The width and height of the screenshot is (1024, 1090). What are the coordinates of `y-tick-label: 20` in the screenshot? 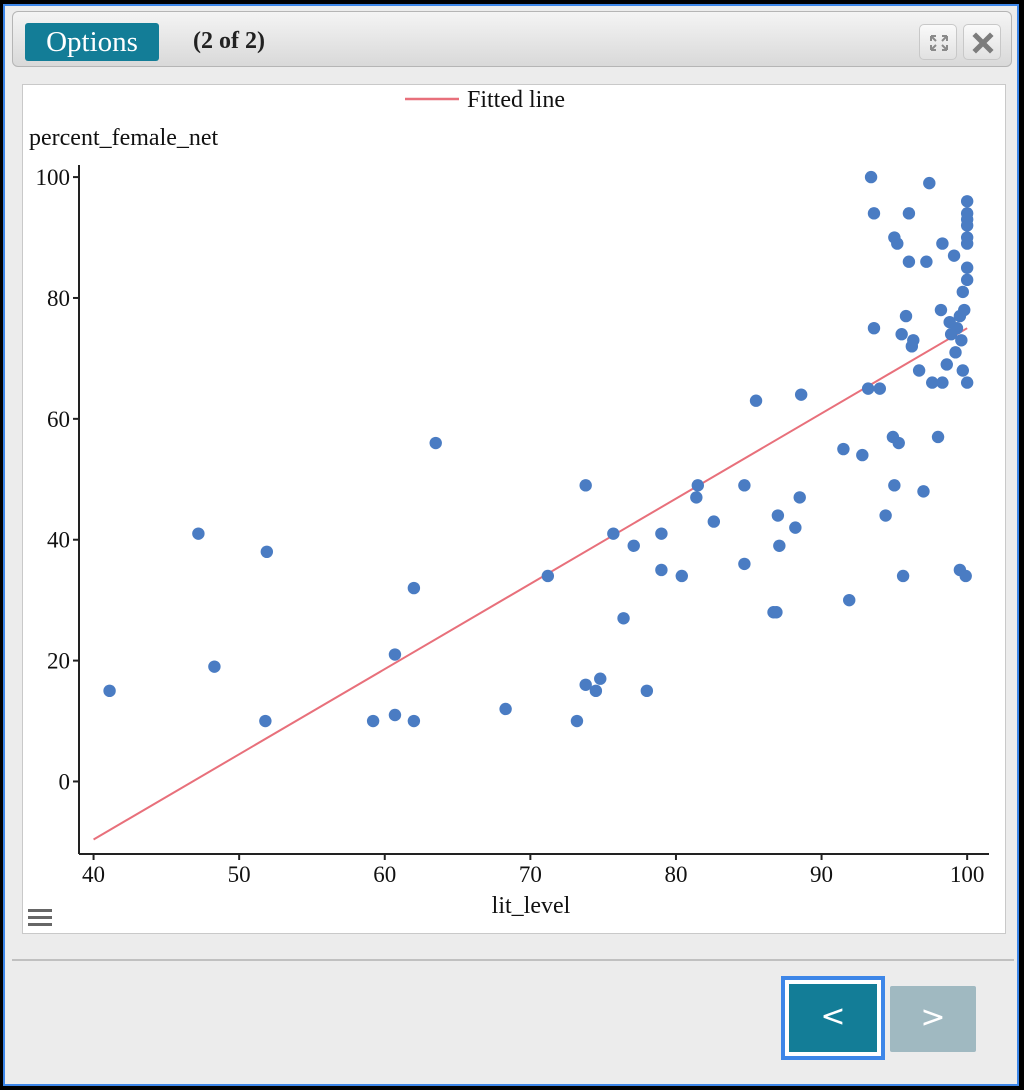 It's located at (58, 661).